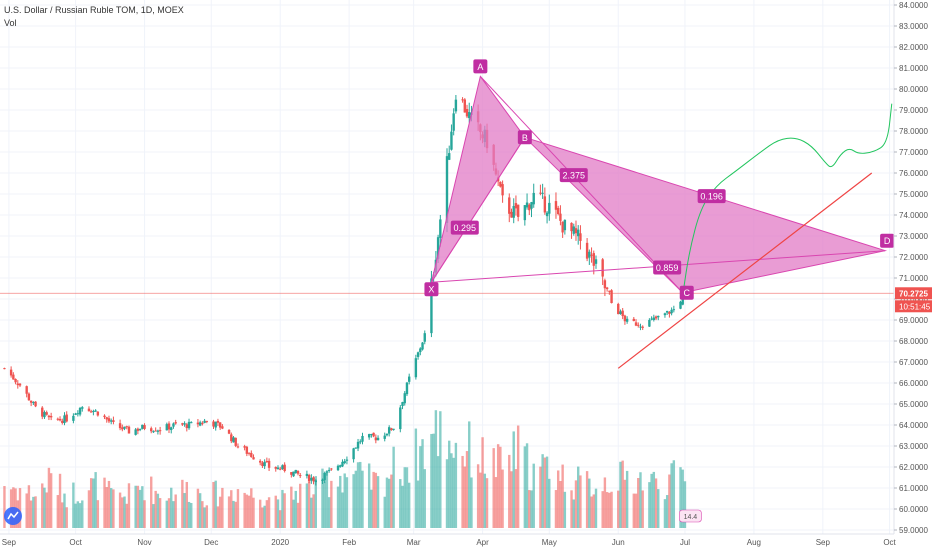 Image resolution: width=932 pixels, height=550 pixels. I want to click on point-c: C, so click(686, 292).